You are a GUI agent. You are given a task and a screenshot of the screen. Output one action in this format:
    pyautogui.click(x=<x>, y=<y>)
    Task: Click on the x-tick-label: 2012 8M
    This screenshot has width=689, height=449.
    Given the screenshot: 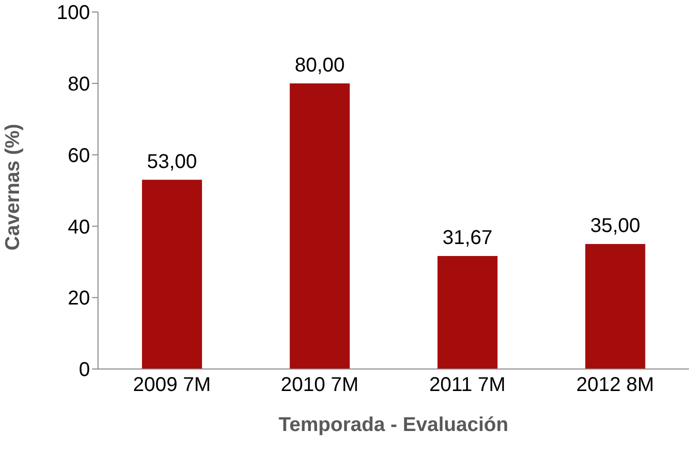 What is the action you would take?
    pyautogui.click(x=615, y=385)
    